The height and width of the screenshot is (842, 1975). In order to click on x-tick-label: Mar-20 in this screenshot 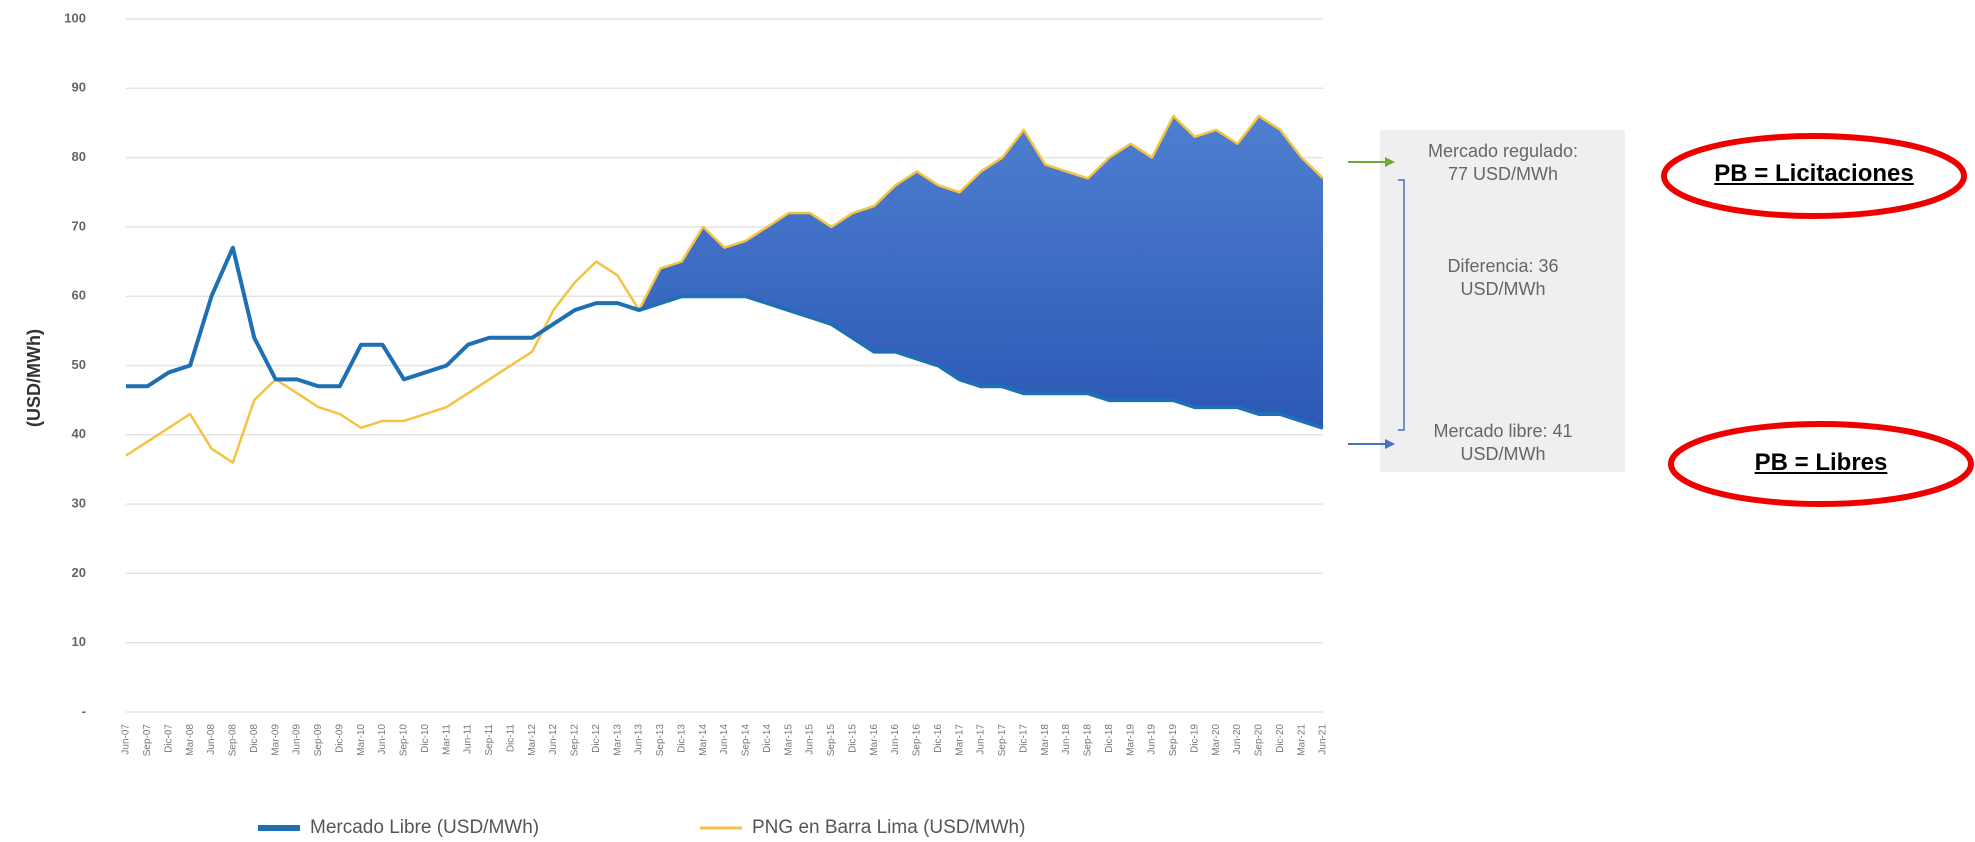, I will do `click(1216, 740)`.